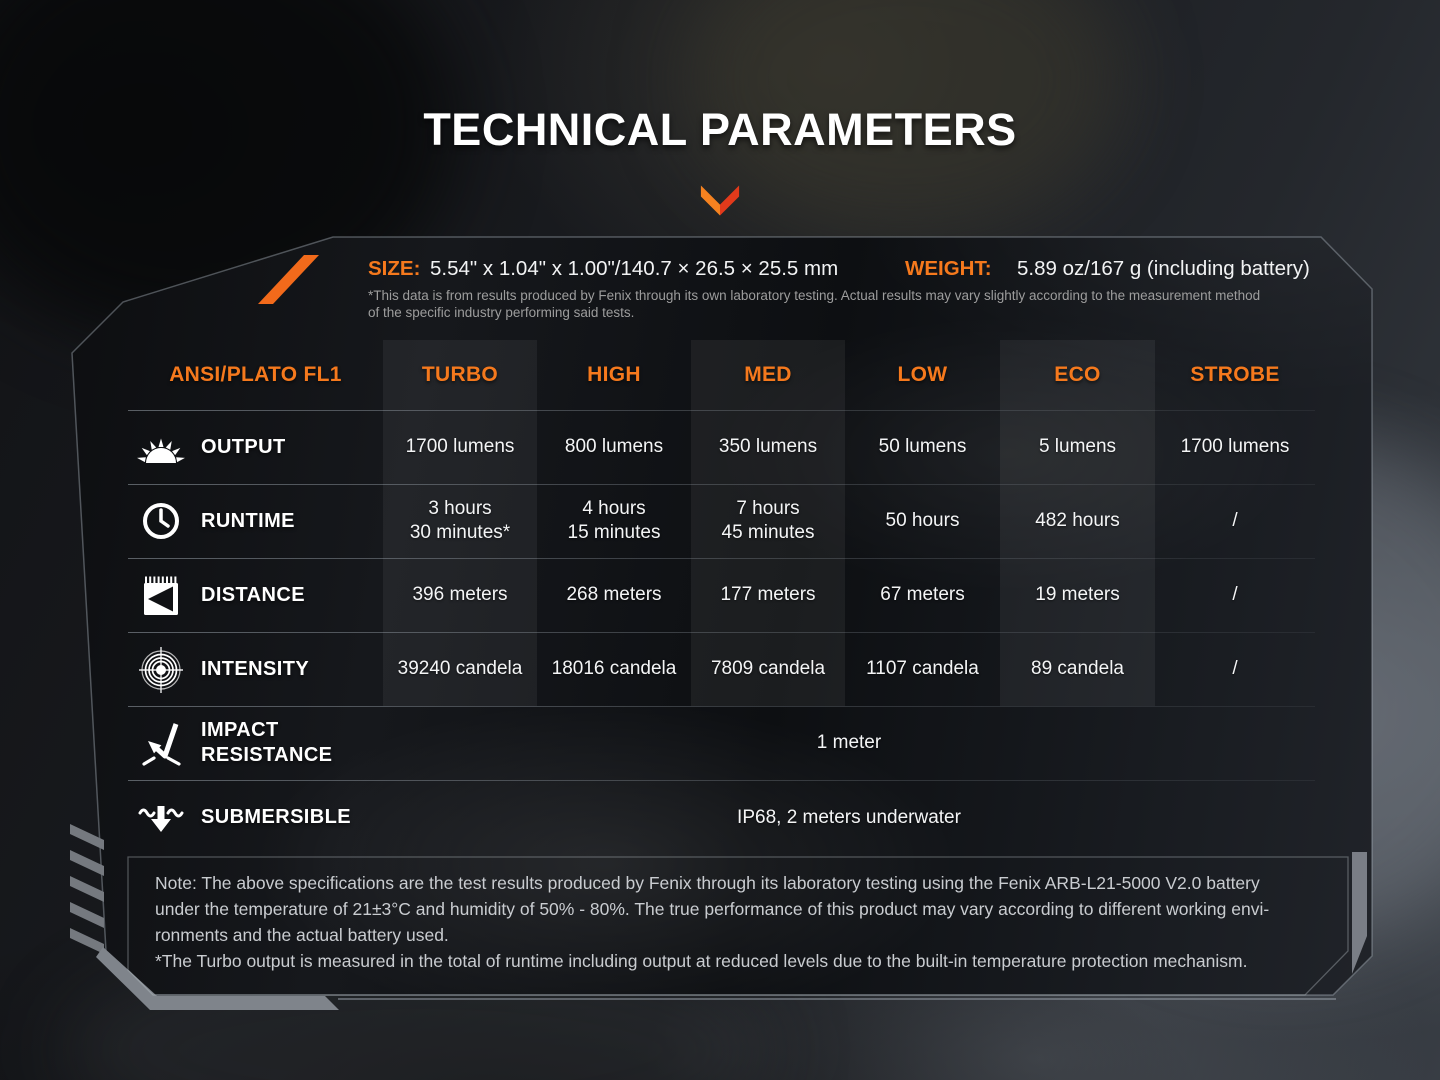  Describe the element at coordinates (768, 594) in the screenshot. I see `value-cell: 177 meters` at that location.